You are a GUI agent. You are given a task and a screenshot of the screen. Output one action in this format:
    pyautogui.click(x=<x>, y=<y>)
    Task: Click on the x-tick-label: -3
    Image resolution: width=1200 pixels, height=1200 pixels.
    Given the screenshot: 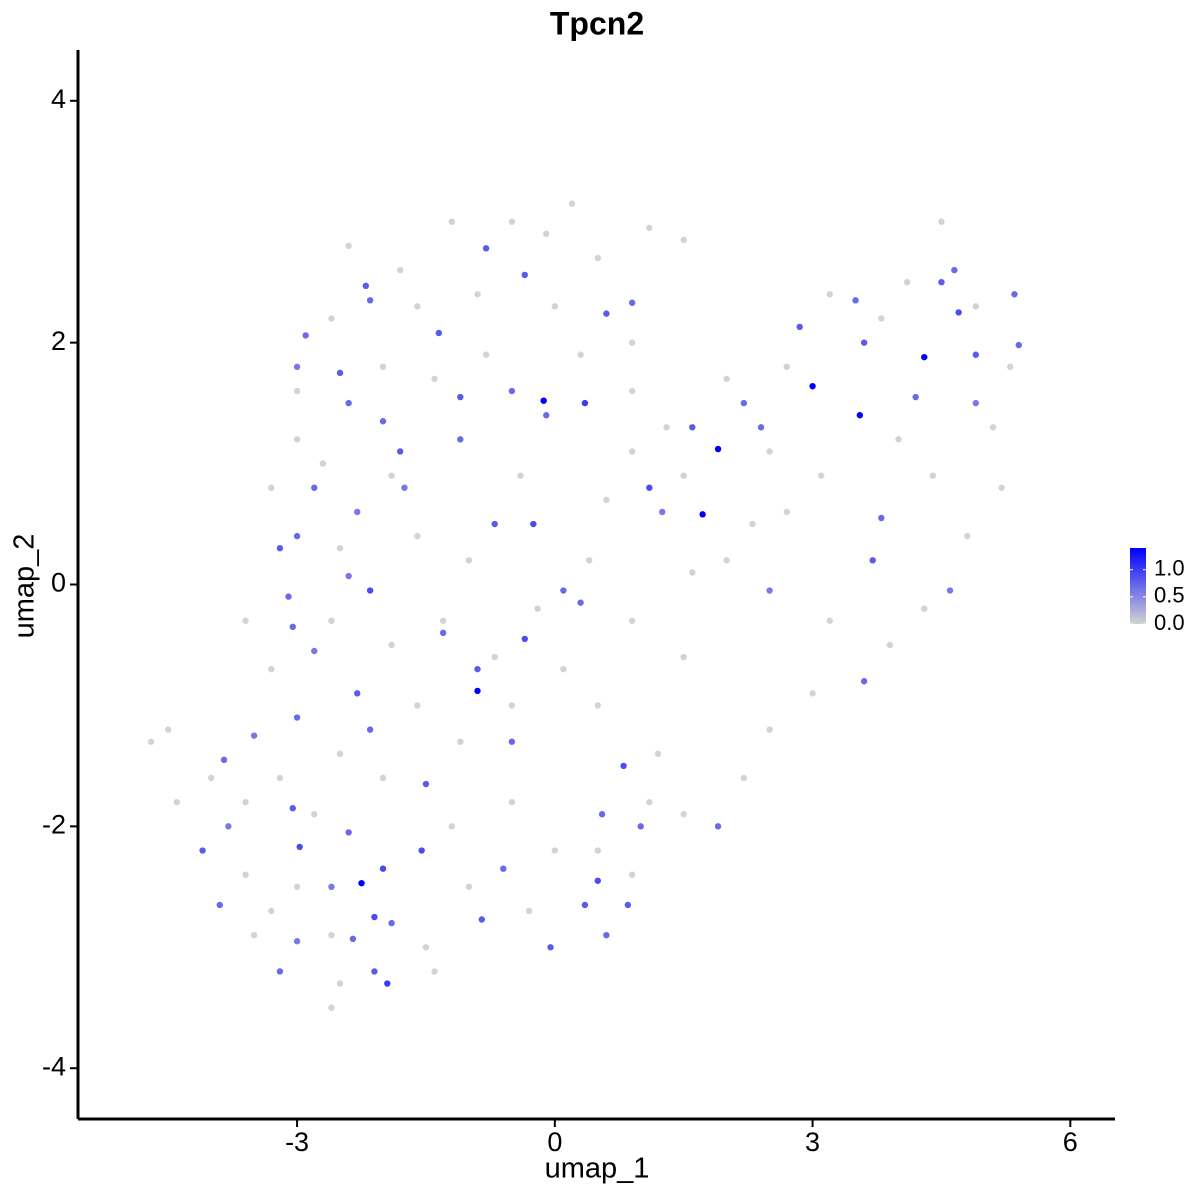 What is the action you would take?
    pyautogui.click(x=297, y=1142)
    